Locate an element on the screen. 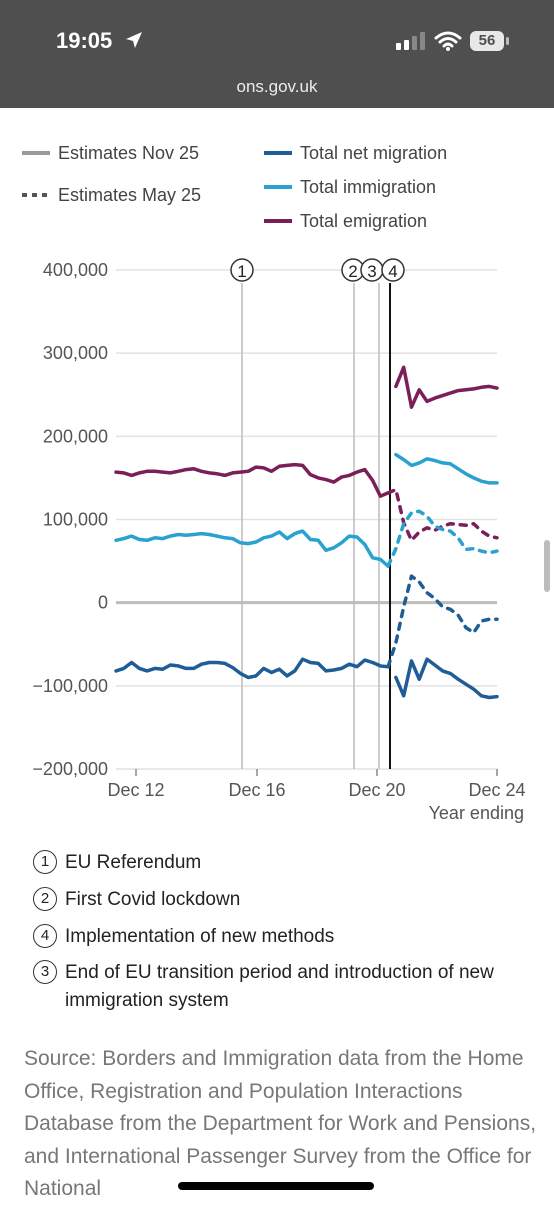 The width and height of the screenshot is (554, 1206). legend-emigration: Total emigration is located at coordinates (364, 221).